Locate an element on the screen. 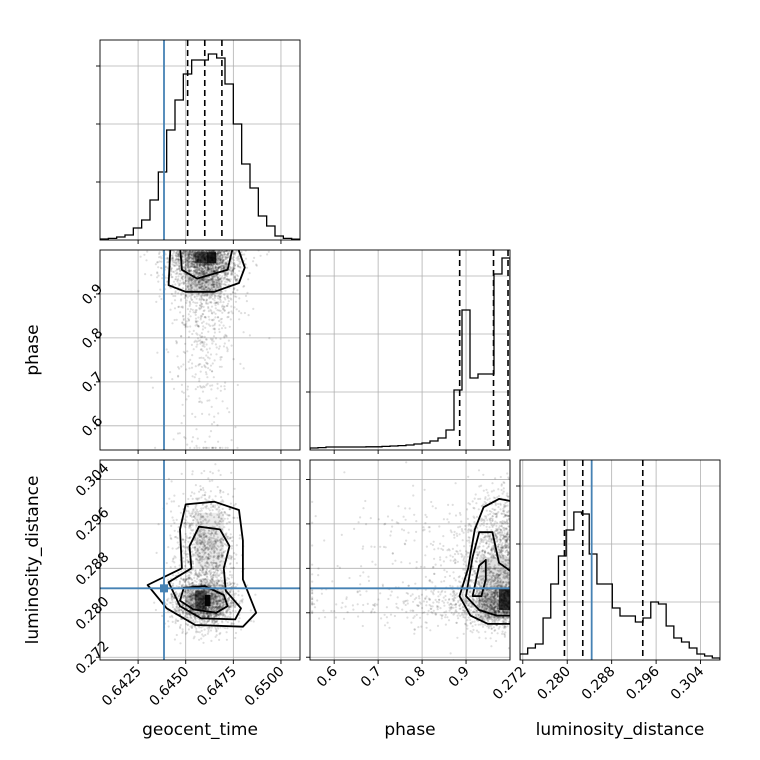 This screenshot has width=760, height=760. x-axis-label-luminosity-distance: luminosity_distance is located at coordinates (620, 730).